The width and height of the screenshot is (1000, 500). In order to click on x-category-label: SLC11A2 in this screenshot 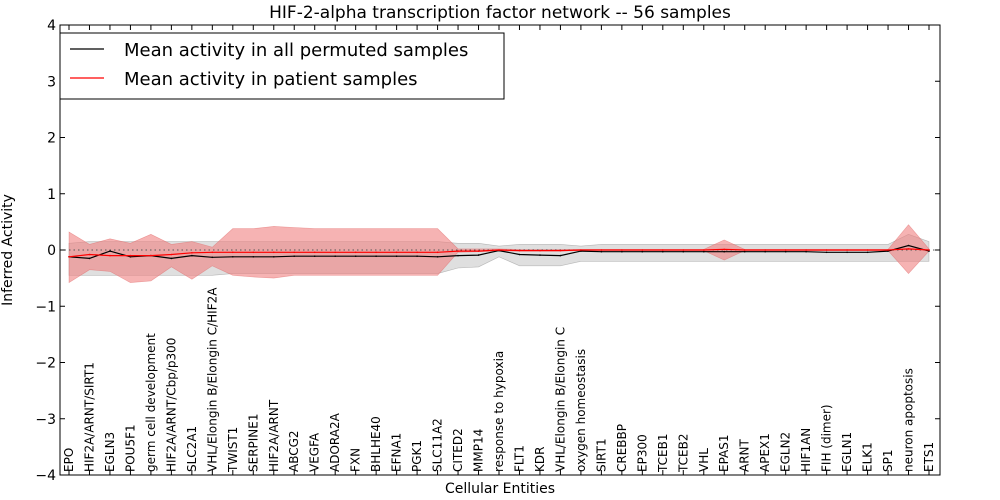, I will do `click(438, 445)`.